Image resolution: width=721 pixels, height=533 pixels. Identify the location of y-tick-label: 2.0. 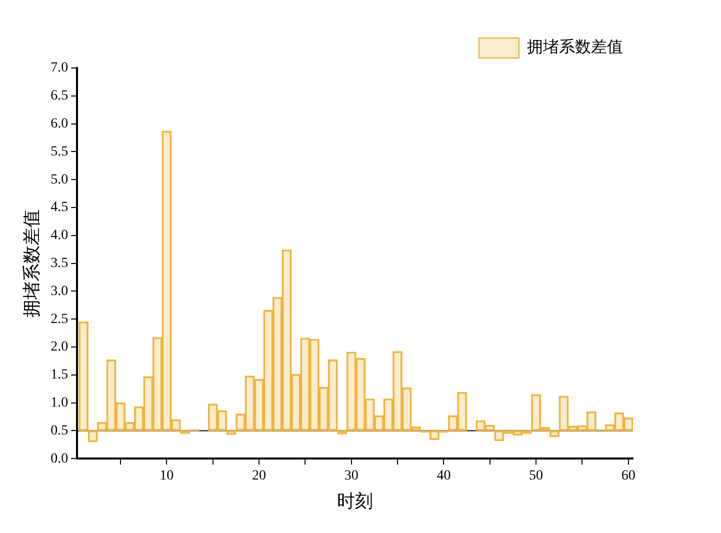
(59, 347).